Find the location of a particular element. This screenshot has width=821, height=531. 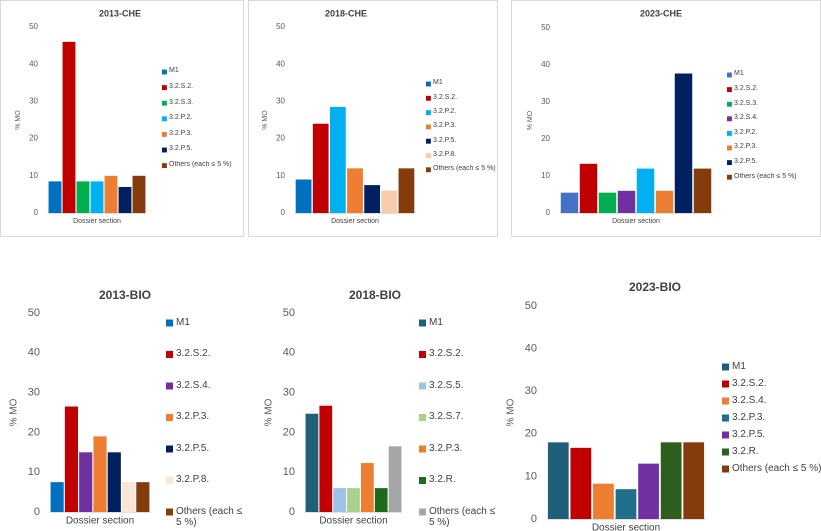

legend-label: 3.2.S.3. is located at coordinates (181, 102).